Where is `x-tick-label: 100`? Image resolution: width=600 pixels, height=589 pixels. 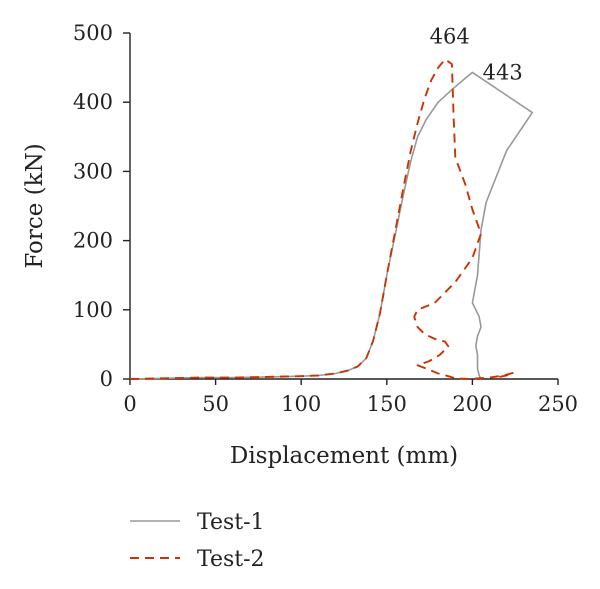
x-tick-label: 100 is located at coordinates (301, 404).